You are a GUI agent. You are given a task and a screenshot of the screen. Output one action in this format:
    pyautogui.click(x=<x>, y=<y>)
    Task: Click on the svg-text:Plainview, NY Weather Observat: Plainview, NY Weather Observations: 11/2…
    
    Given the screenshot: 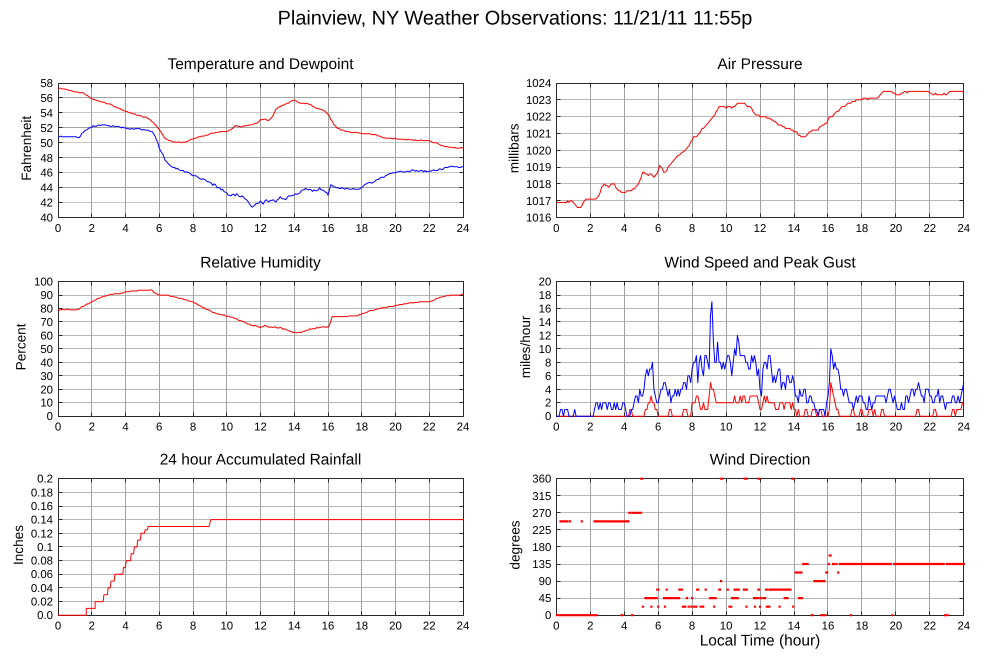 What is the action you would take?
    pyautogui.click(x=515, y=19)
    